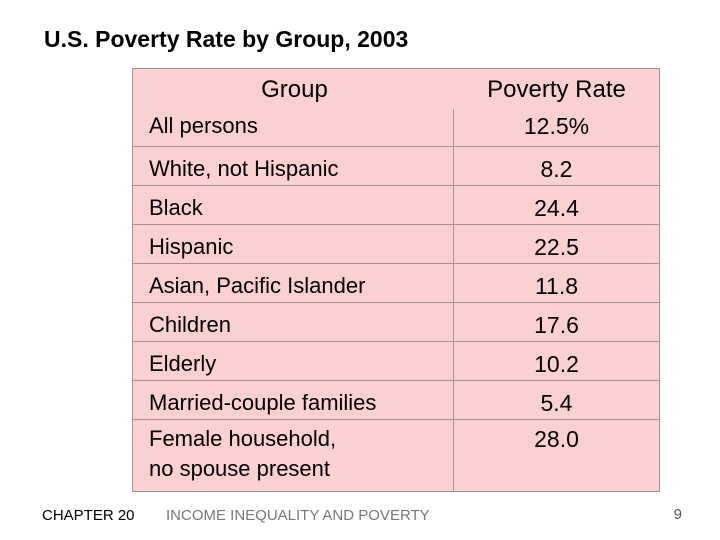 The image size is (720, 540). I want to click on table-header: Group Poverty Rate, so click(396, 89).